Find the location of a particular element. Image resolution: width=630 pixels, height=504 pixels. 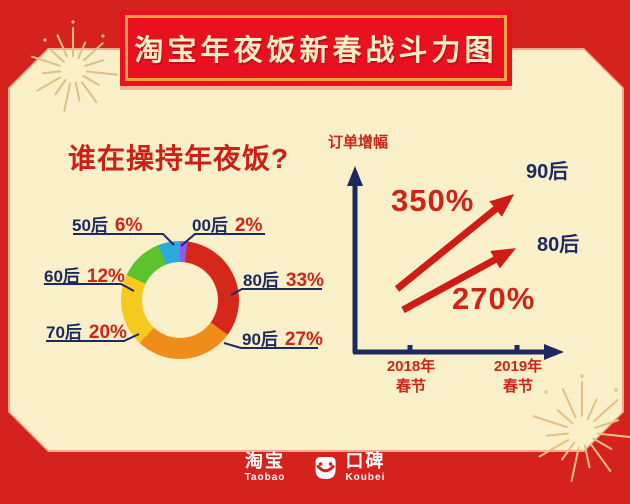

xtick-2018: 2018年 春节 is located at coordinates (411, 377).